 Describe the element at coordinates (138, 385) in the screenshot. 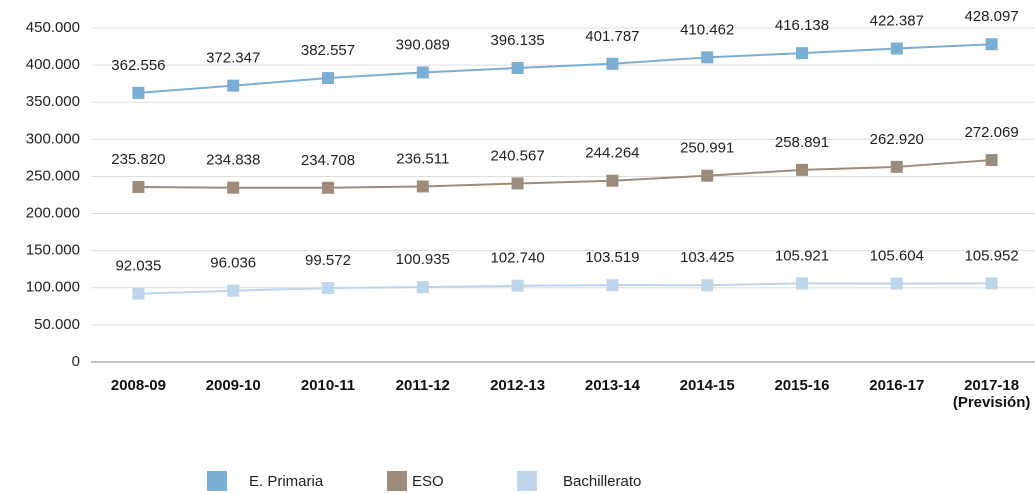

I see `x-tick-label: 2008-09` at that location.